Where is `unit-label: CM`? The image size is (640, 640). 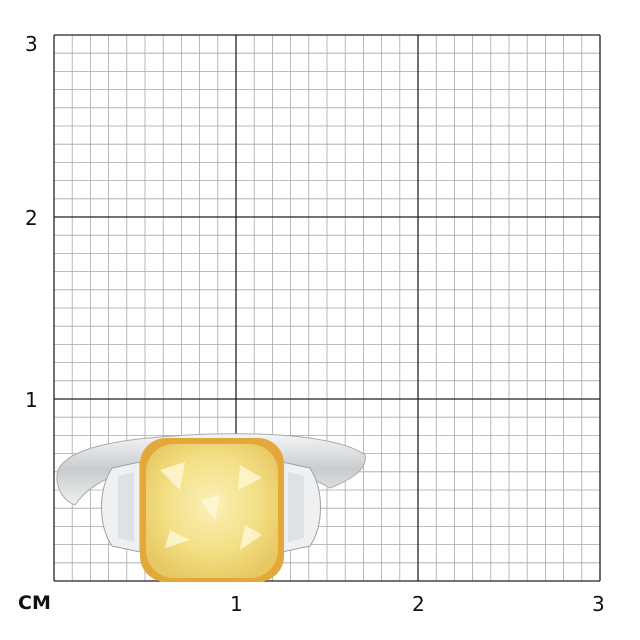 unit-label: CM is located at coordinates (34, 603).